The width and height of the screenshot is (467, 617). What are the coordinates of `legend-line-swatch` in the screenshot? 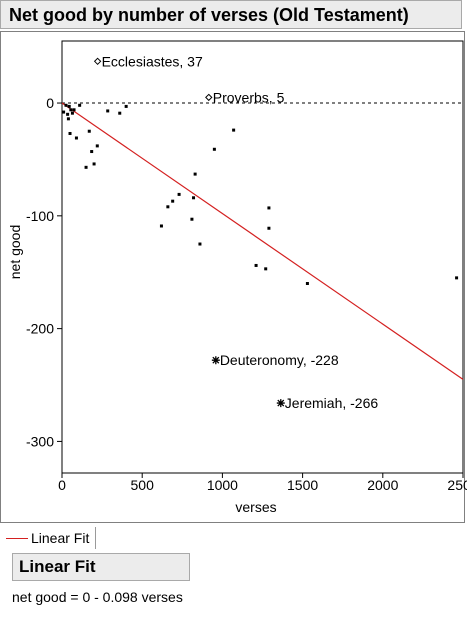 It's located at (17, 538).